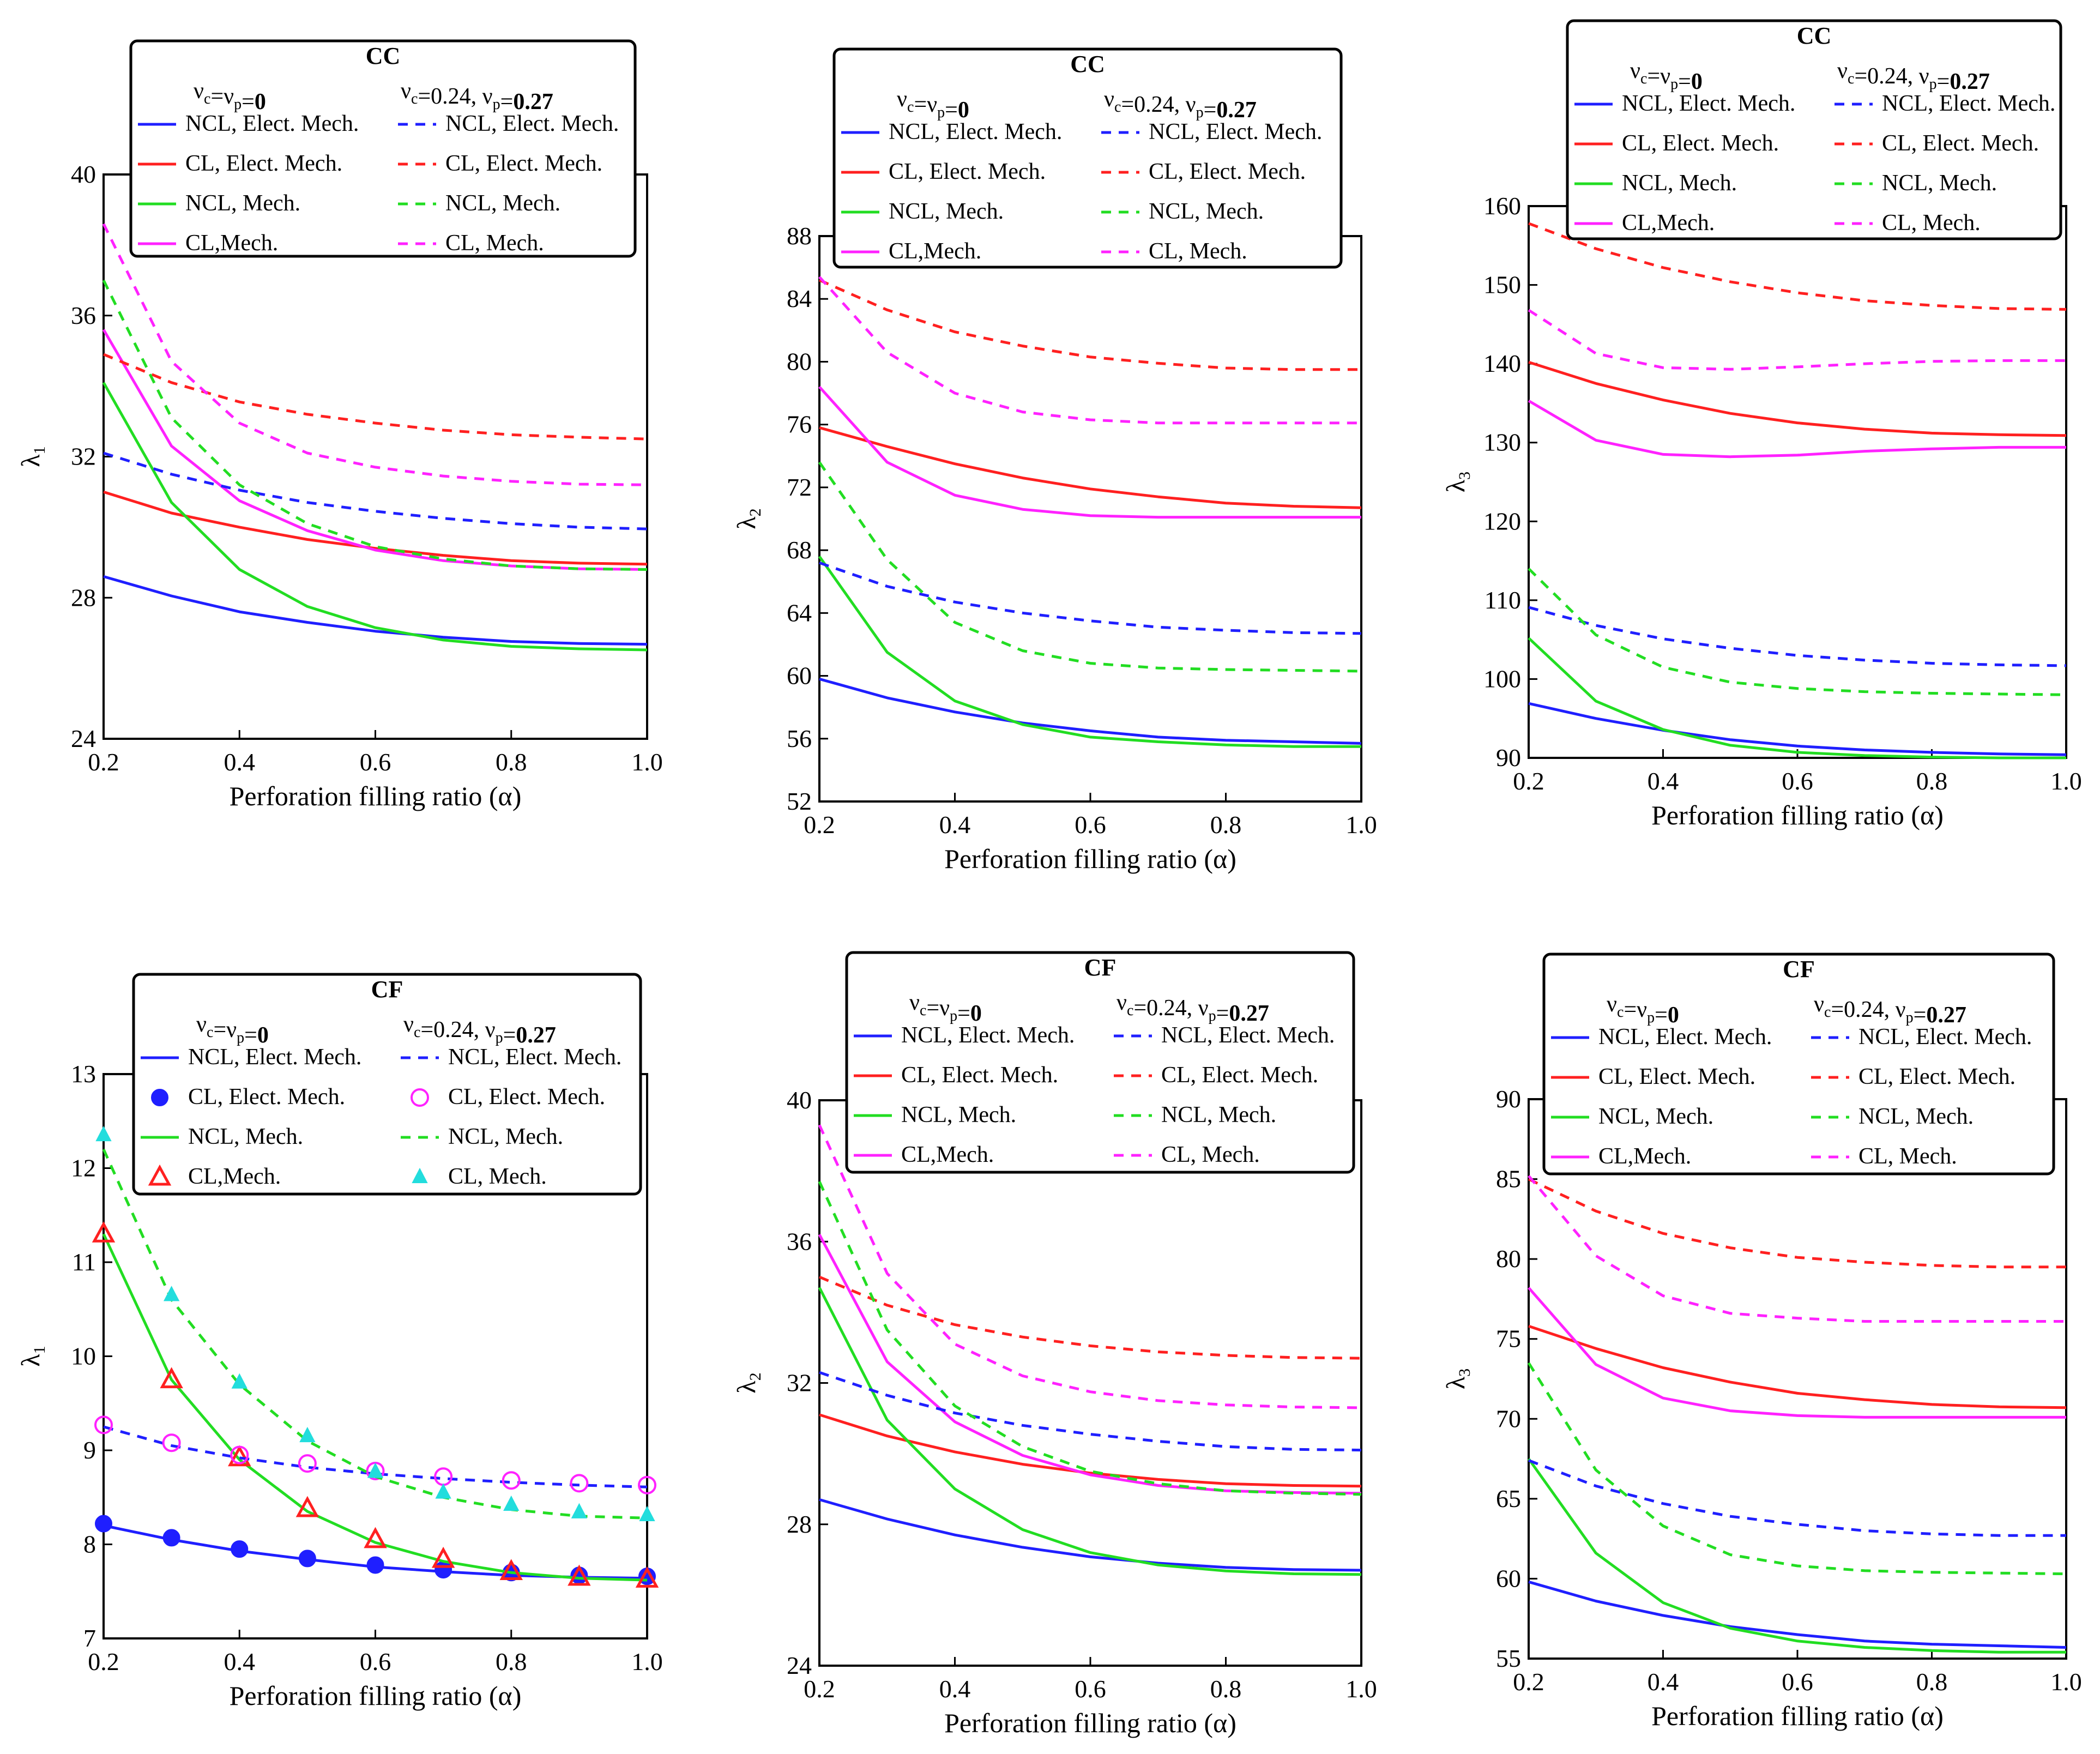  What do you see at coordinates (89, 1544) in the screenshot?
I see `y-tick-label: 8` at bounding box center [89, 1544].